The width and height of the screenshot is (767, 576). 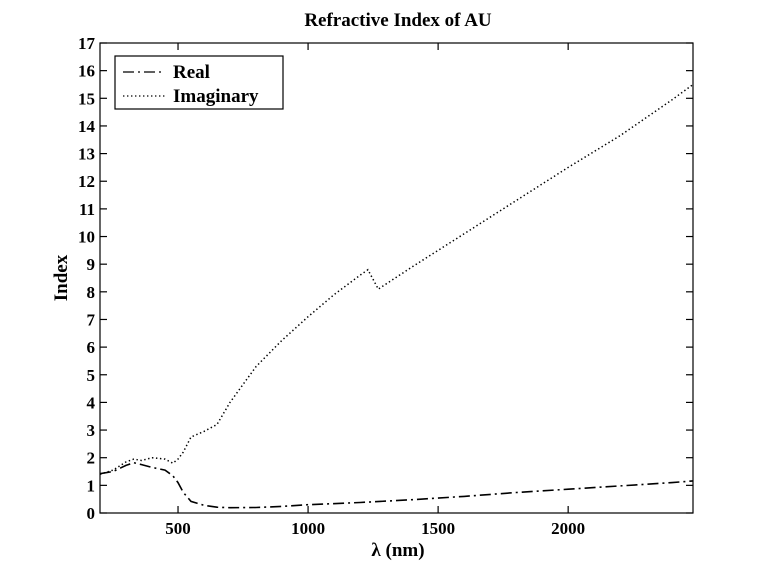 I want to click on legend: Real Imaginary, so click(x=199, y=82).